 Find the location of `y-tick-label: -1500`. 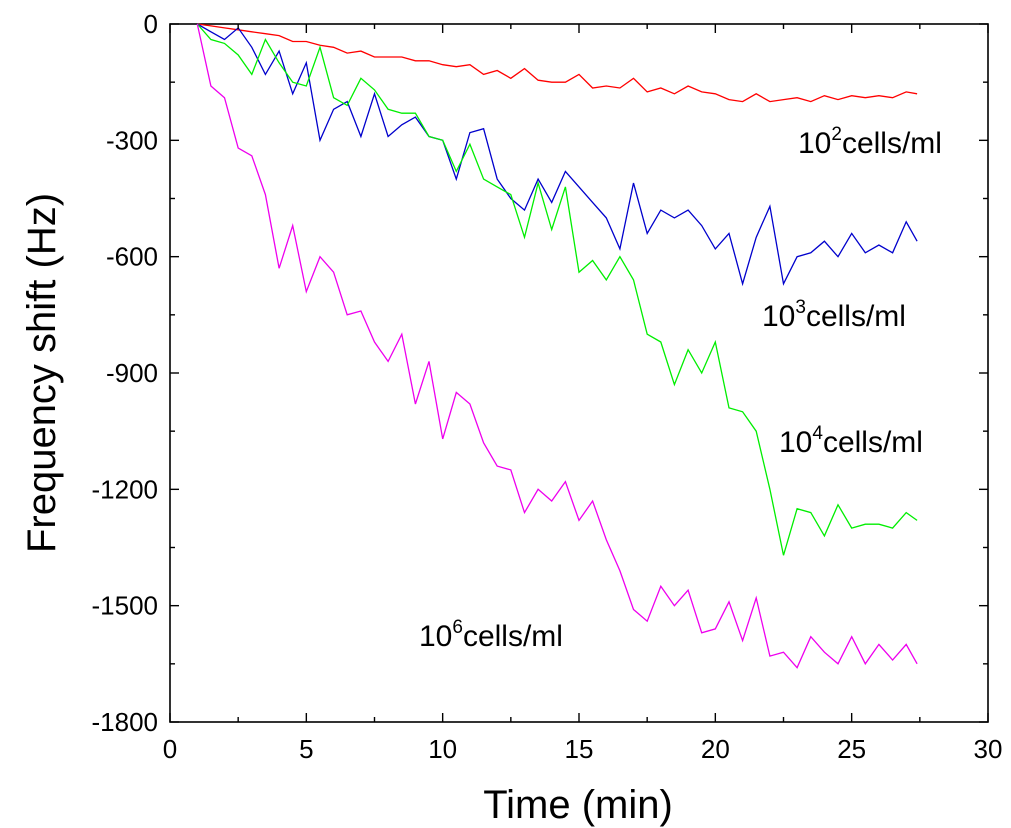

y-tick-label: -1500 is located at coordinates (125, 606).